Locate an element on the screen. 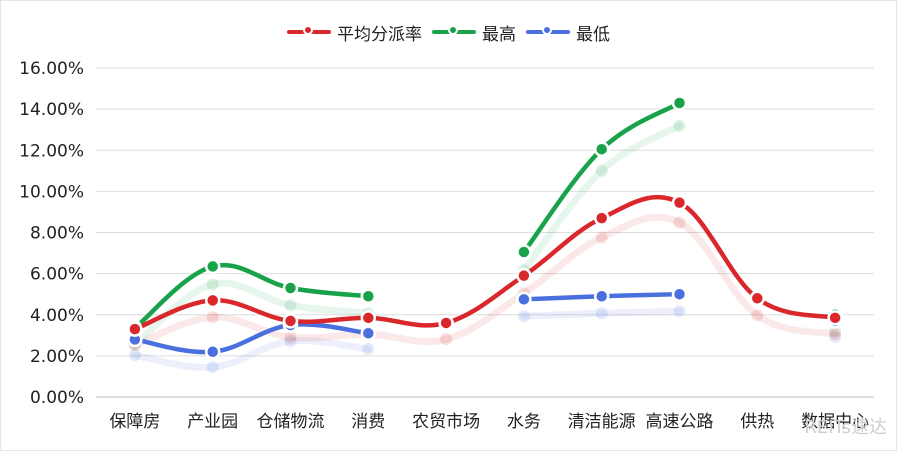  y-tick-label: 12.00% is located at coordinates (51, 151).